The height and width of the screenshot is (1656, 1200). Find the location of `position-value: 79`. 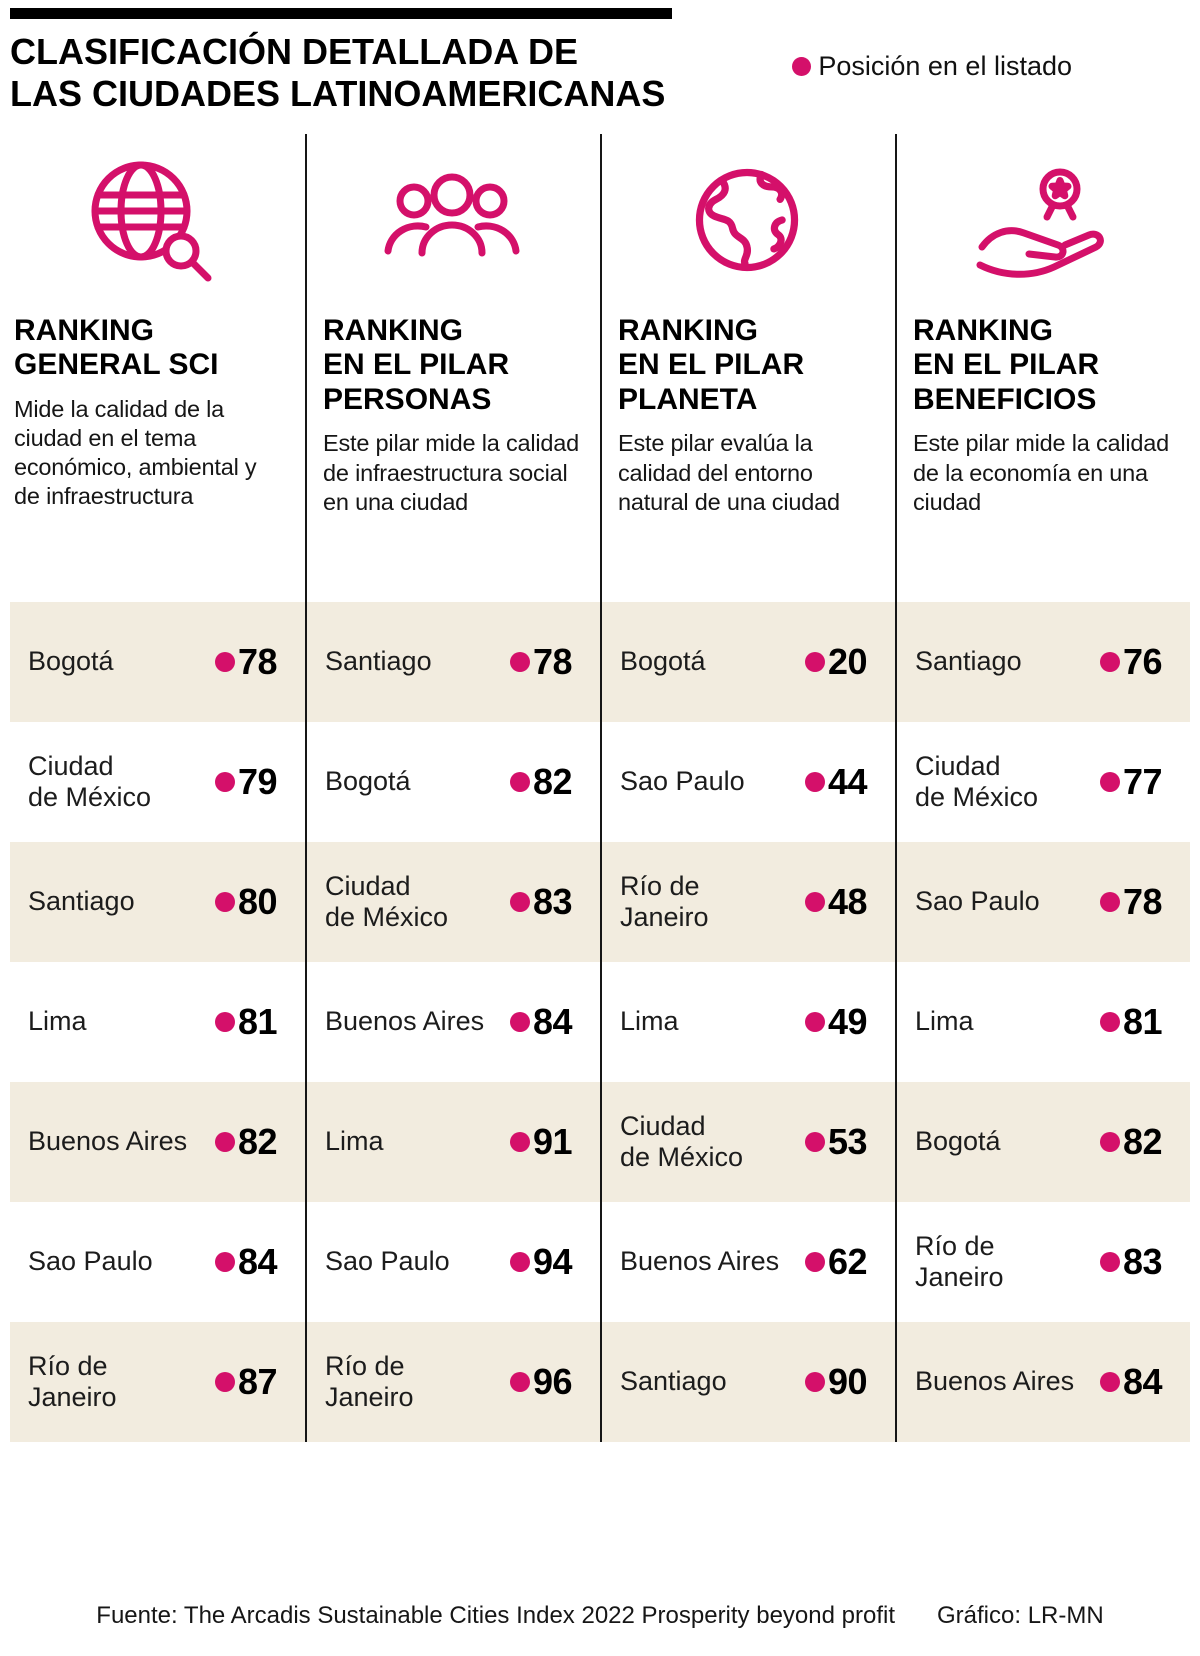

position-value: 79 is located at coordinates (257, 781).